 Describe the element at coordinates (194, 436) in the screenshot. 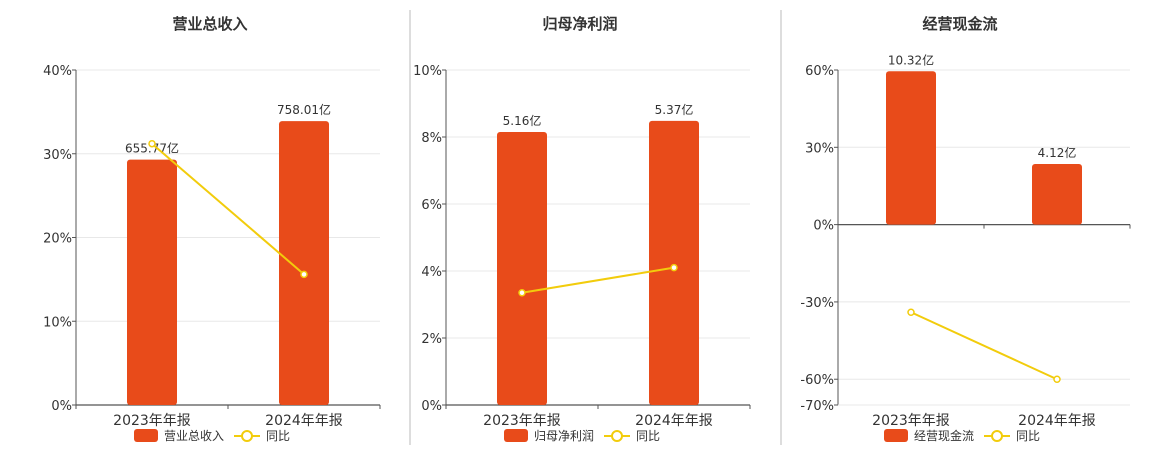

I see `legend-bar-label: 营业总收入` at that location.